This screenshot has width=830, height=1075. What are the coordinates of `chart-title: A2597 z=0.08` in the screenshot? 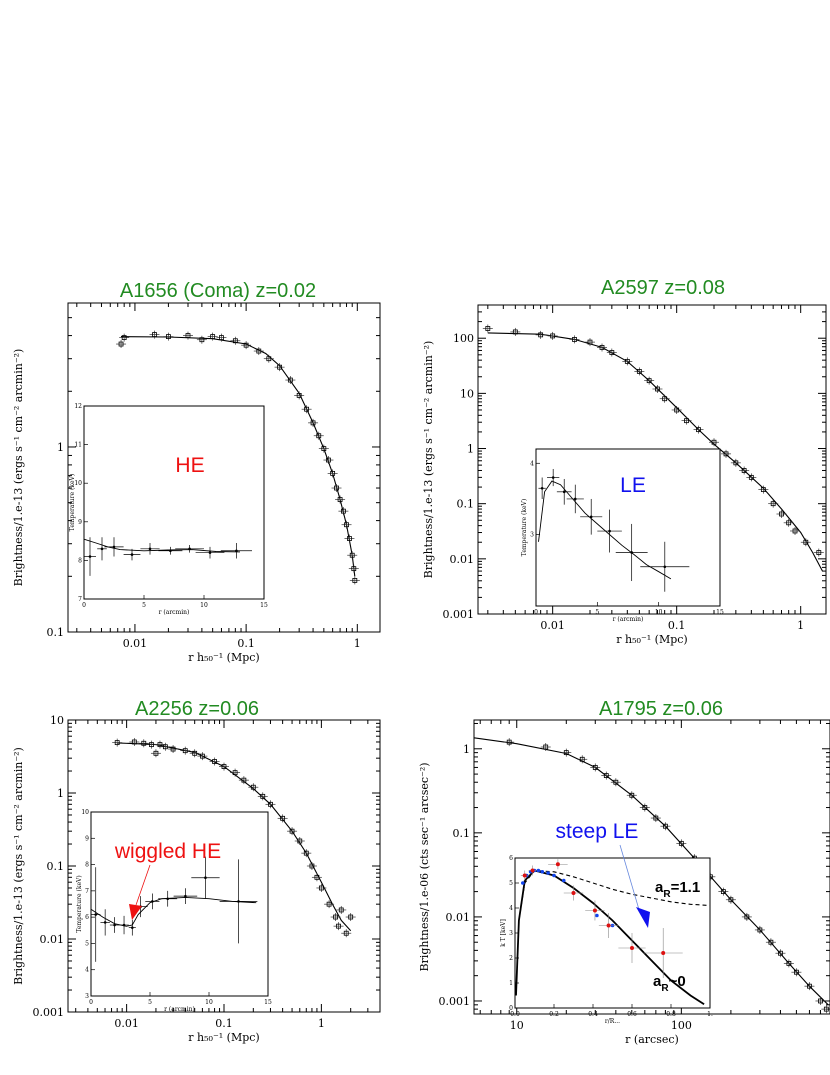 It's located at (663, 288).